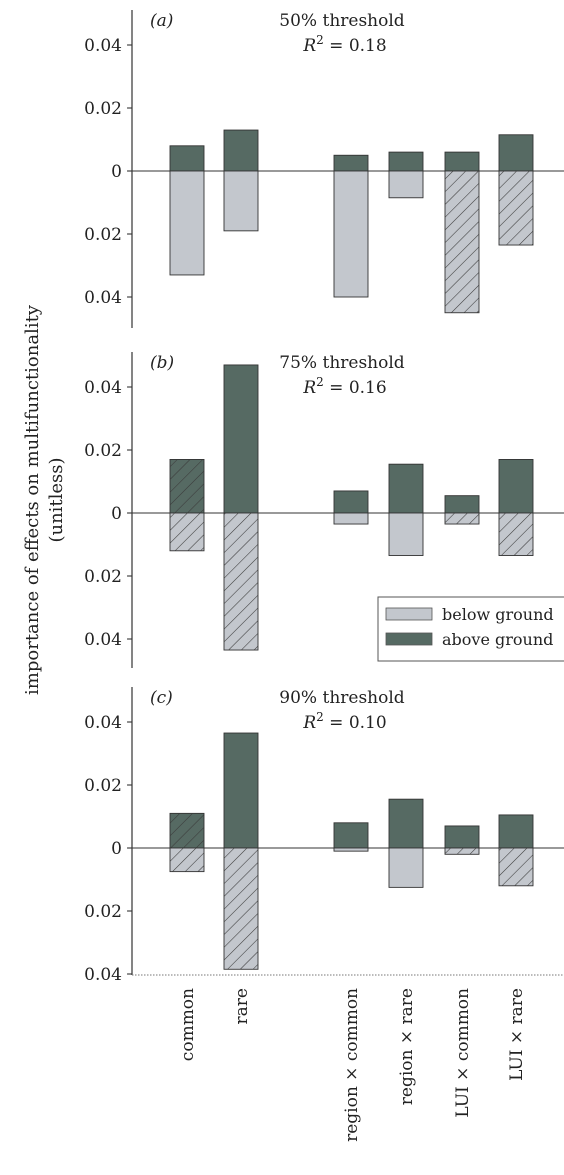 This screenshot has width=564, height=1175. I want to click on legend-label-above-ground: above ground, so click(497, 639).